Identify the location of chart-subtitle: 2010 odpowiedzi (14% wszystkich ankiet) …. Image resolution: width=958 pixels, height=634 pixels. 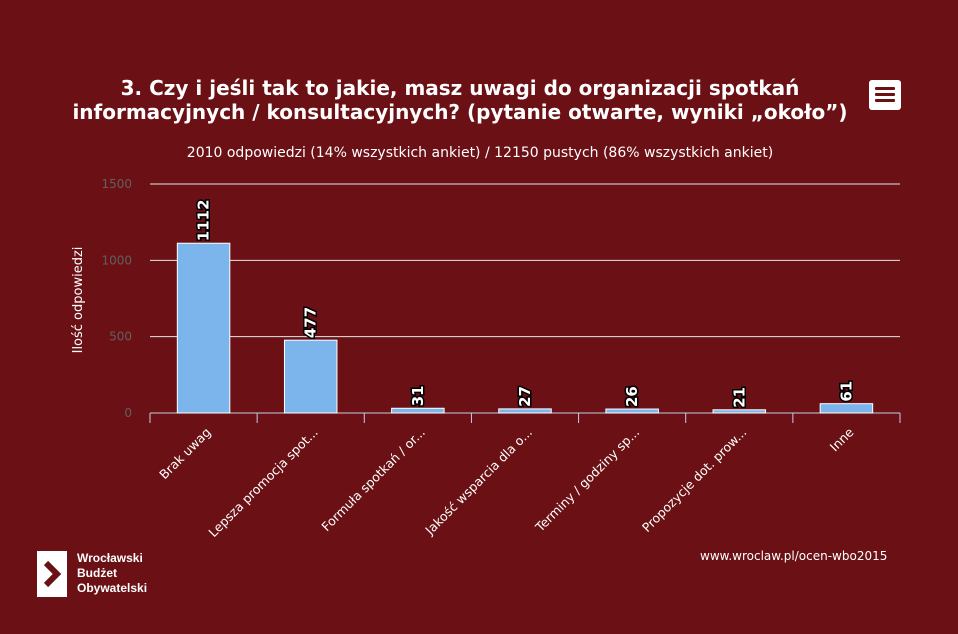
(480, 153).